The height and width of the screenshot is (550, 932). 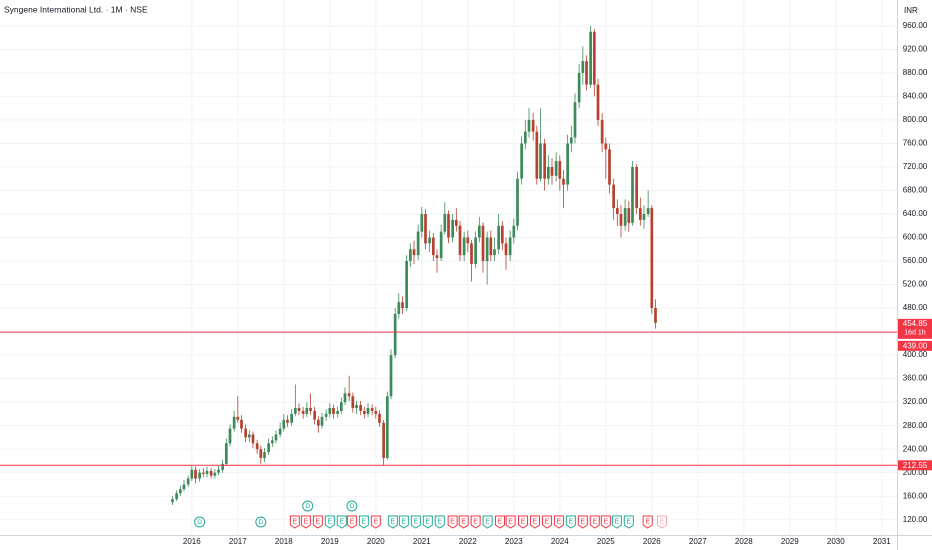 I want to click on dividend-label: D, so click(x=307, y=506).